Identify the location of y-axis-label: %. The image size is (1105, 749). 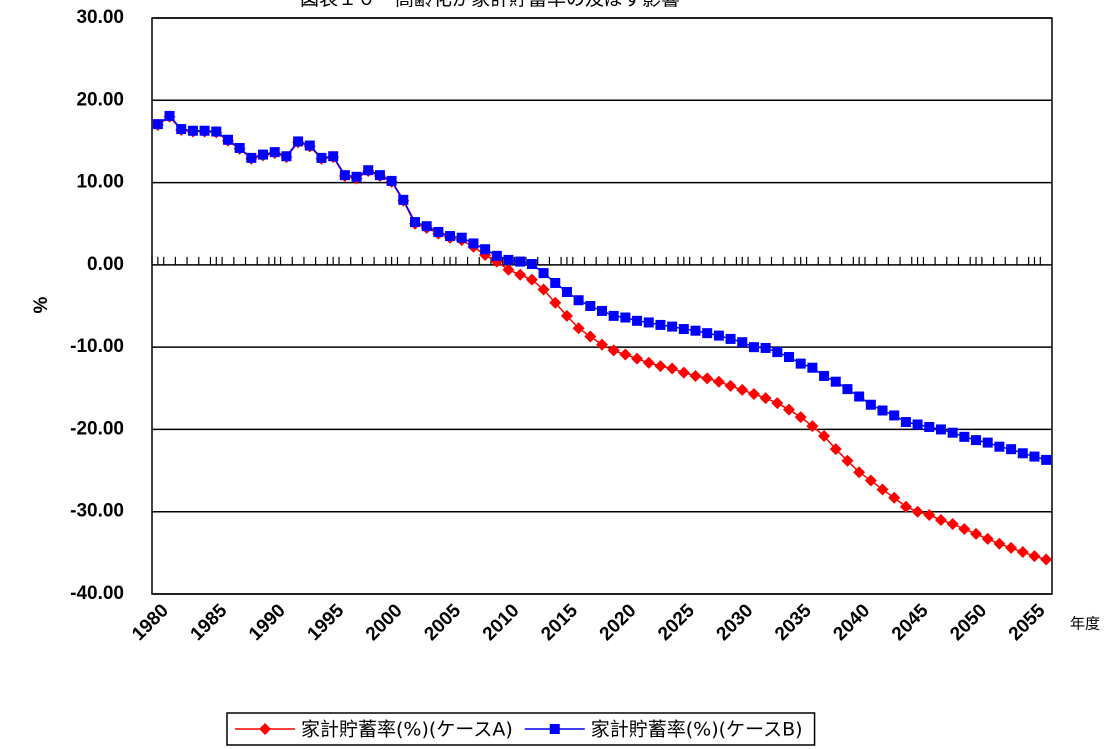
(41, 304).